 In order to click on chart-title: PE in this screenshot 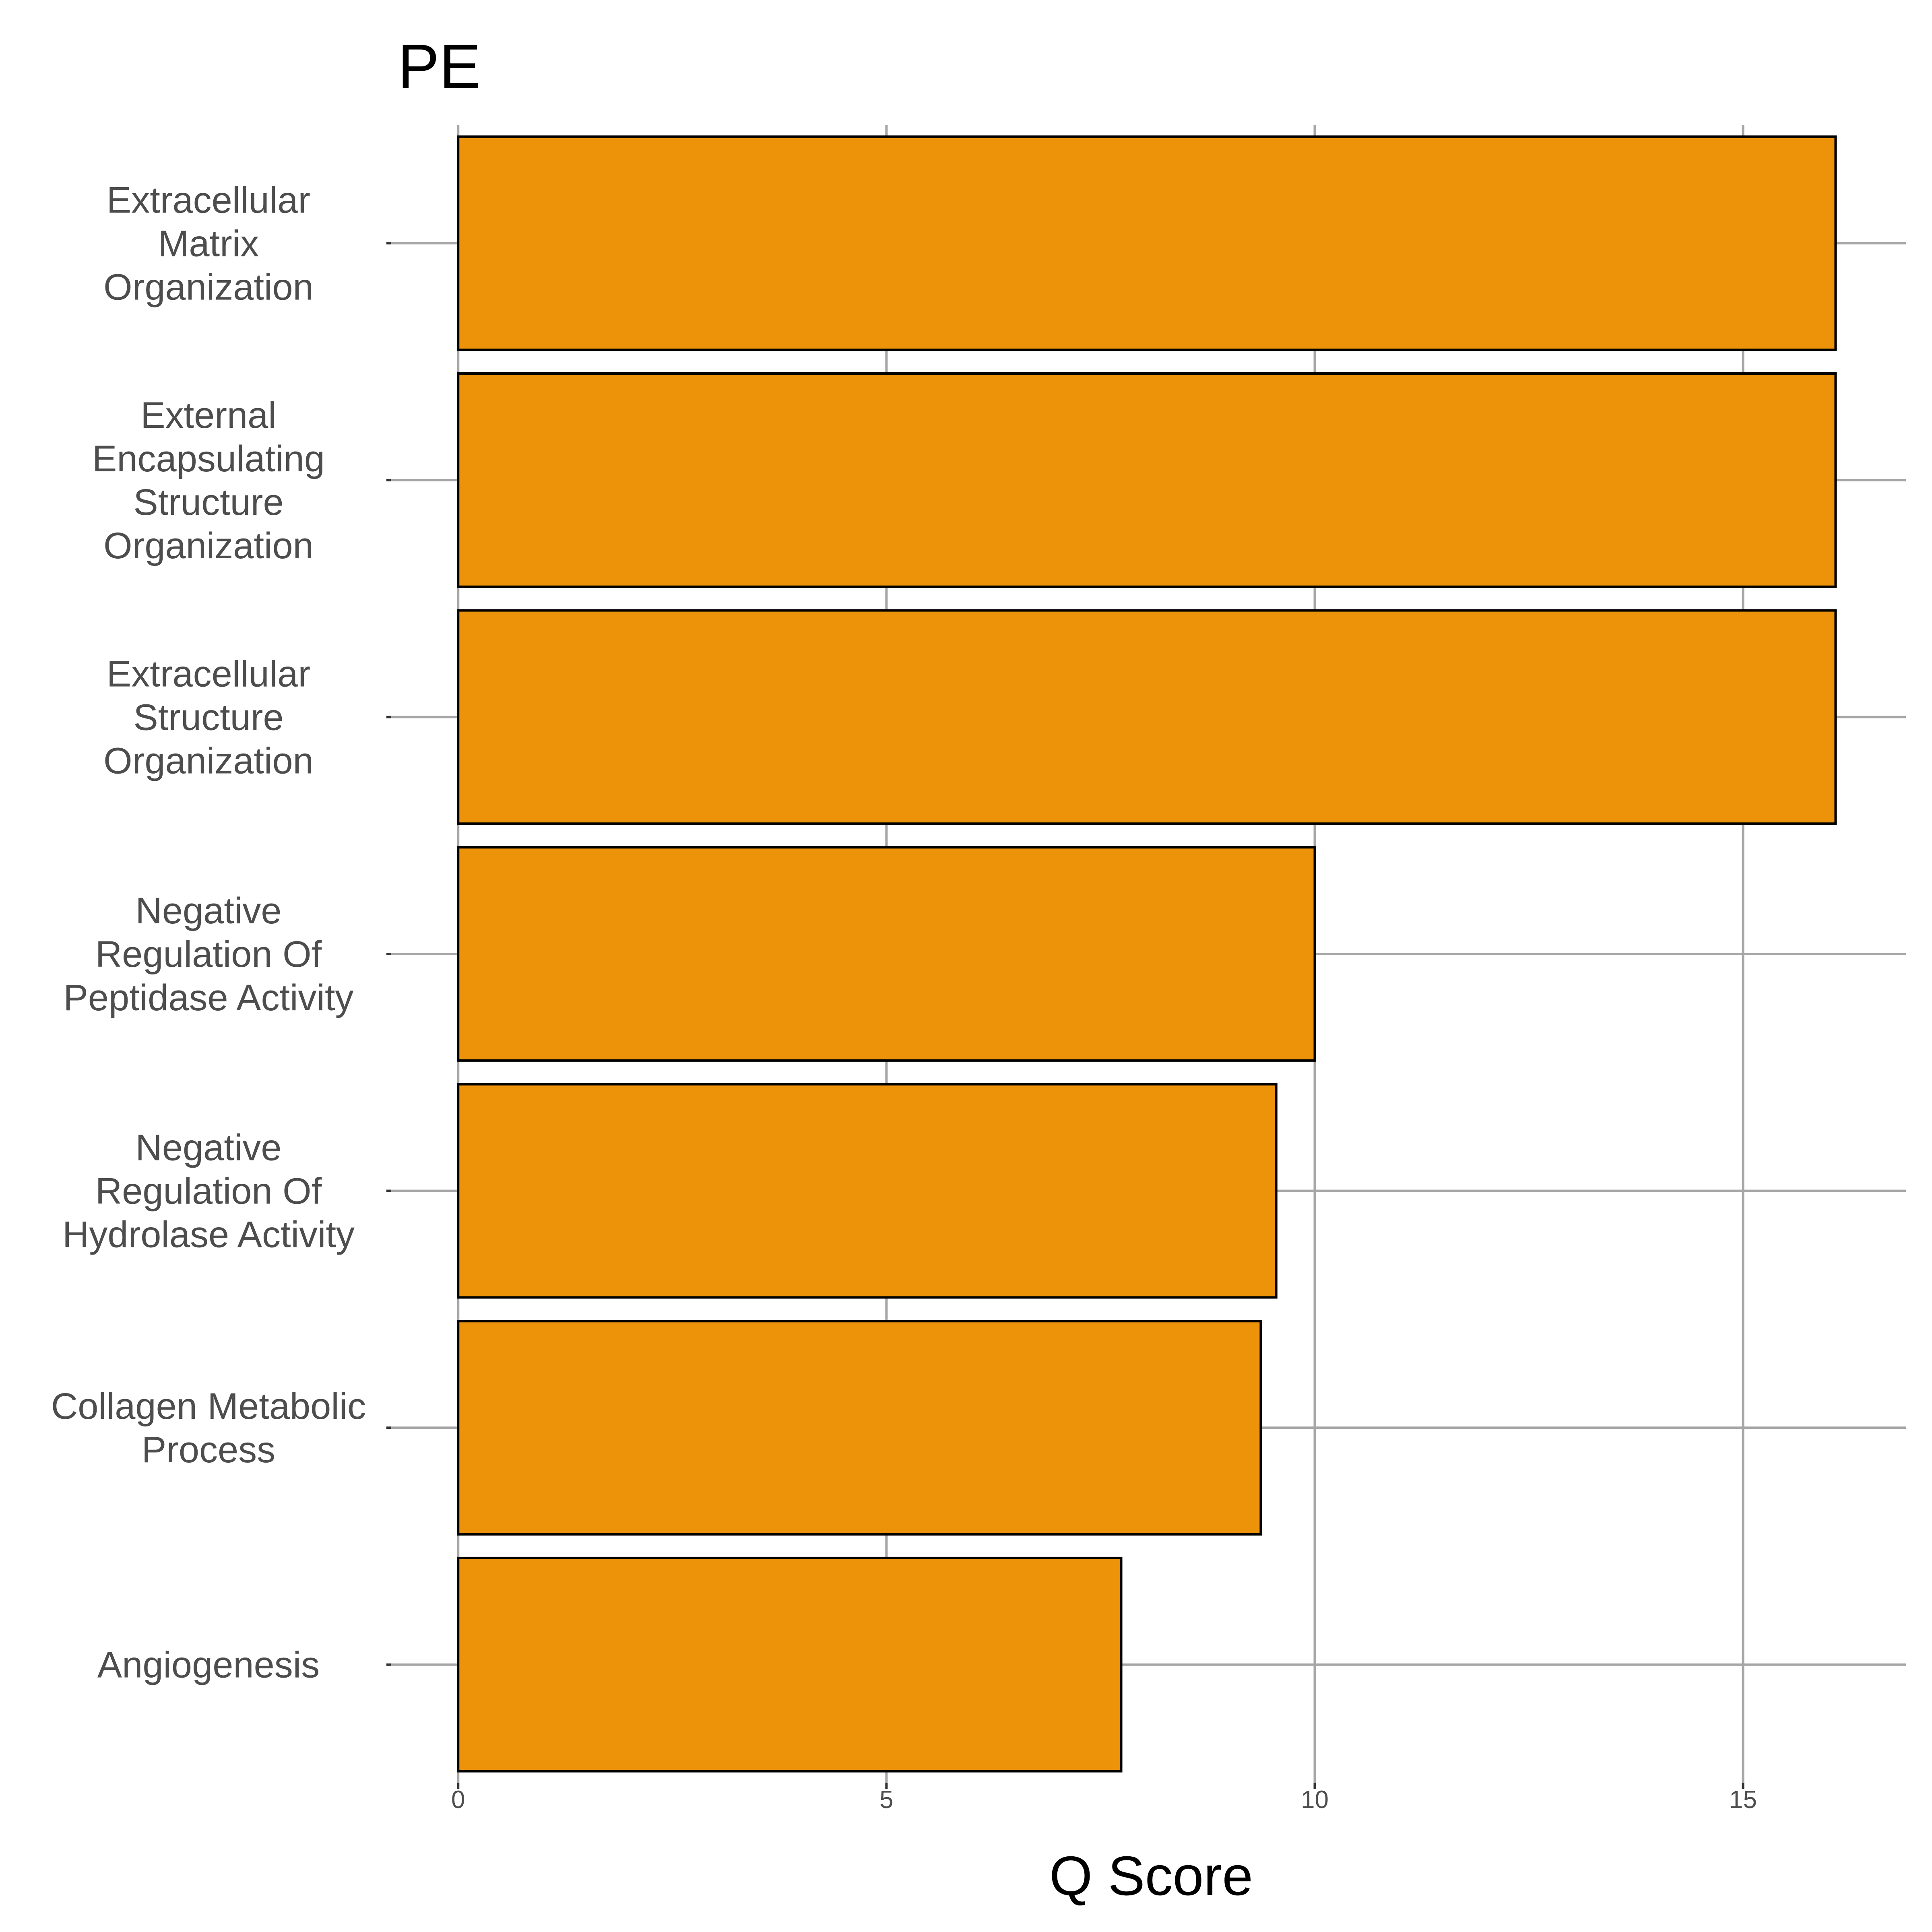, I will do `click(439, 66)`.